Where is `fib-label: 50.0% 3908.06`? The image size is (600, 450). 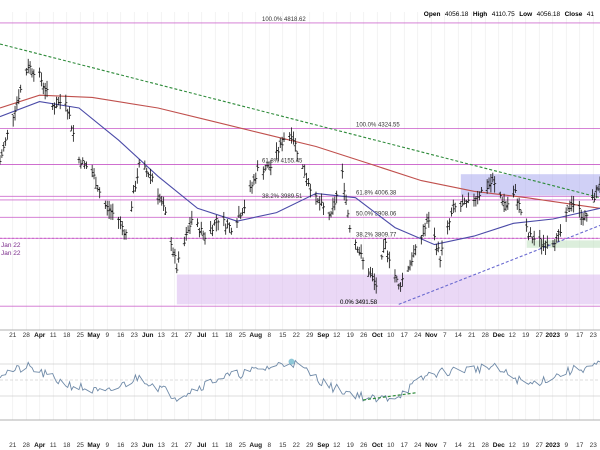 fib-label: 50.0% 3908.06 is located at coordinates (376, 214).